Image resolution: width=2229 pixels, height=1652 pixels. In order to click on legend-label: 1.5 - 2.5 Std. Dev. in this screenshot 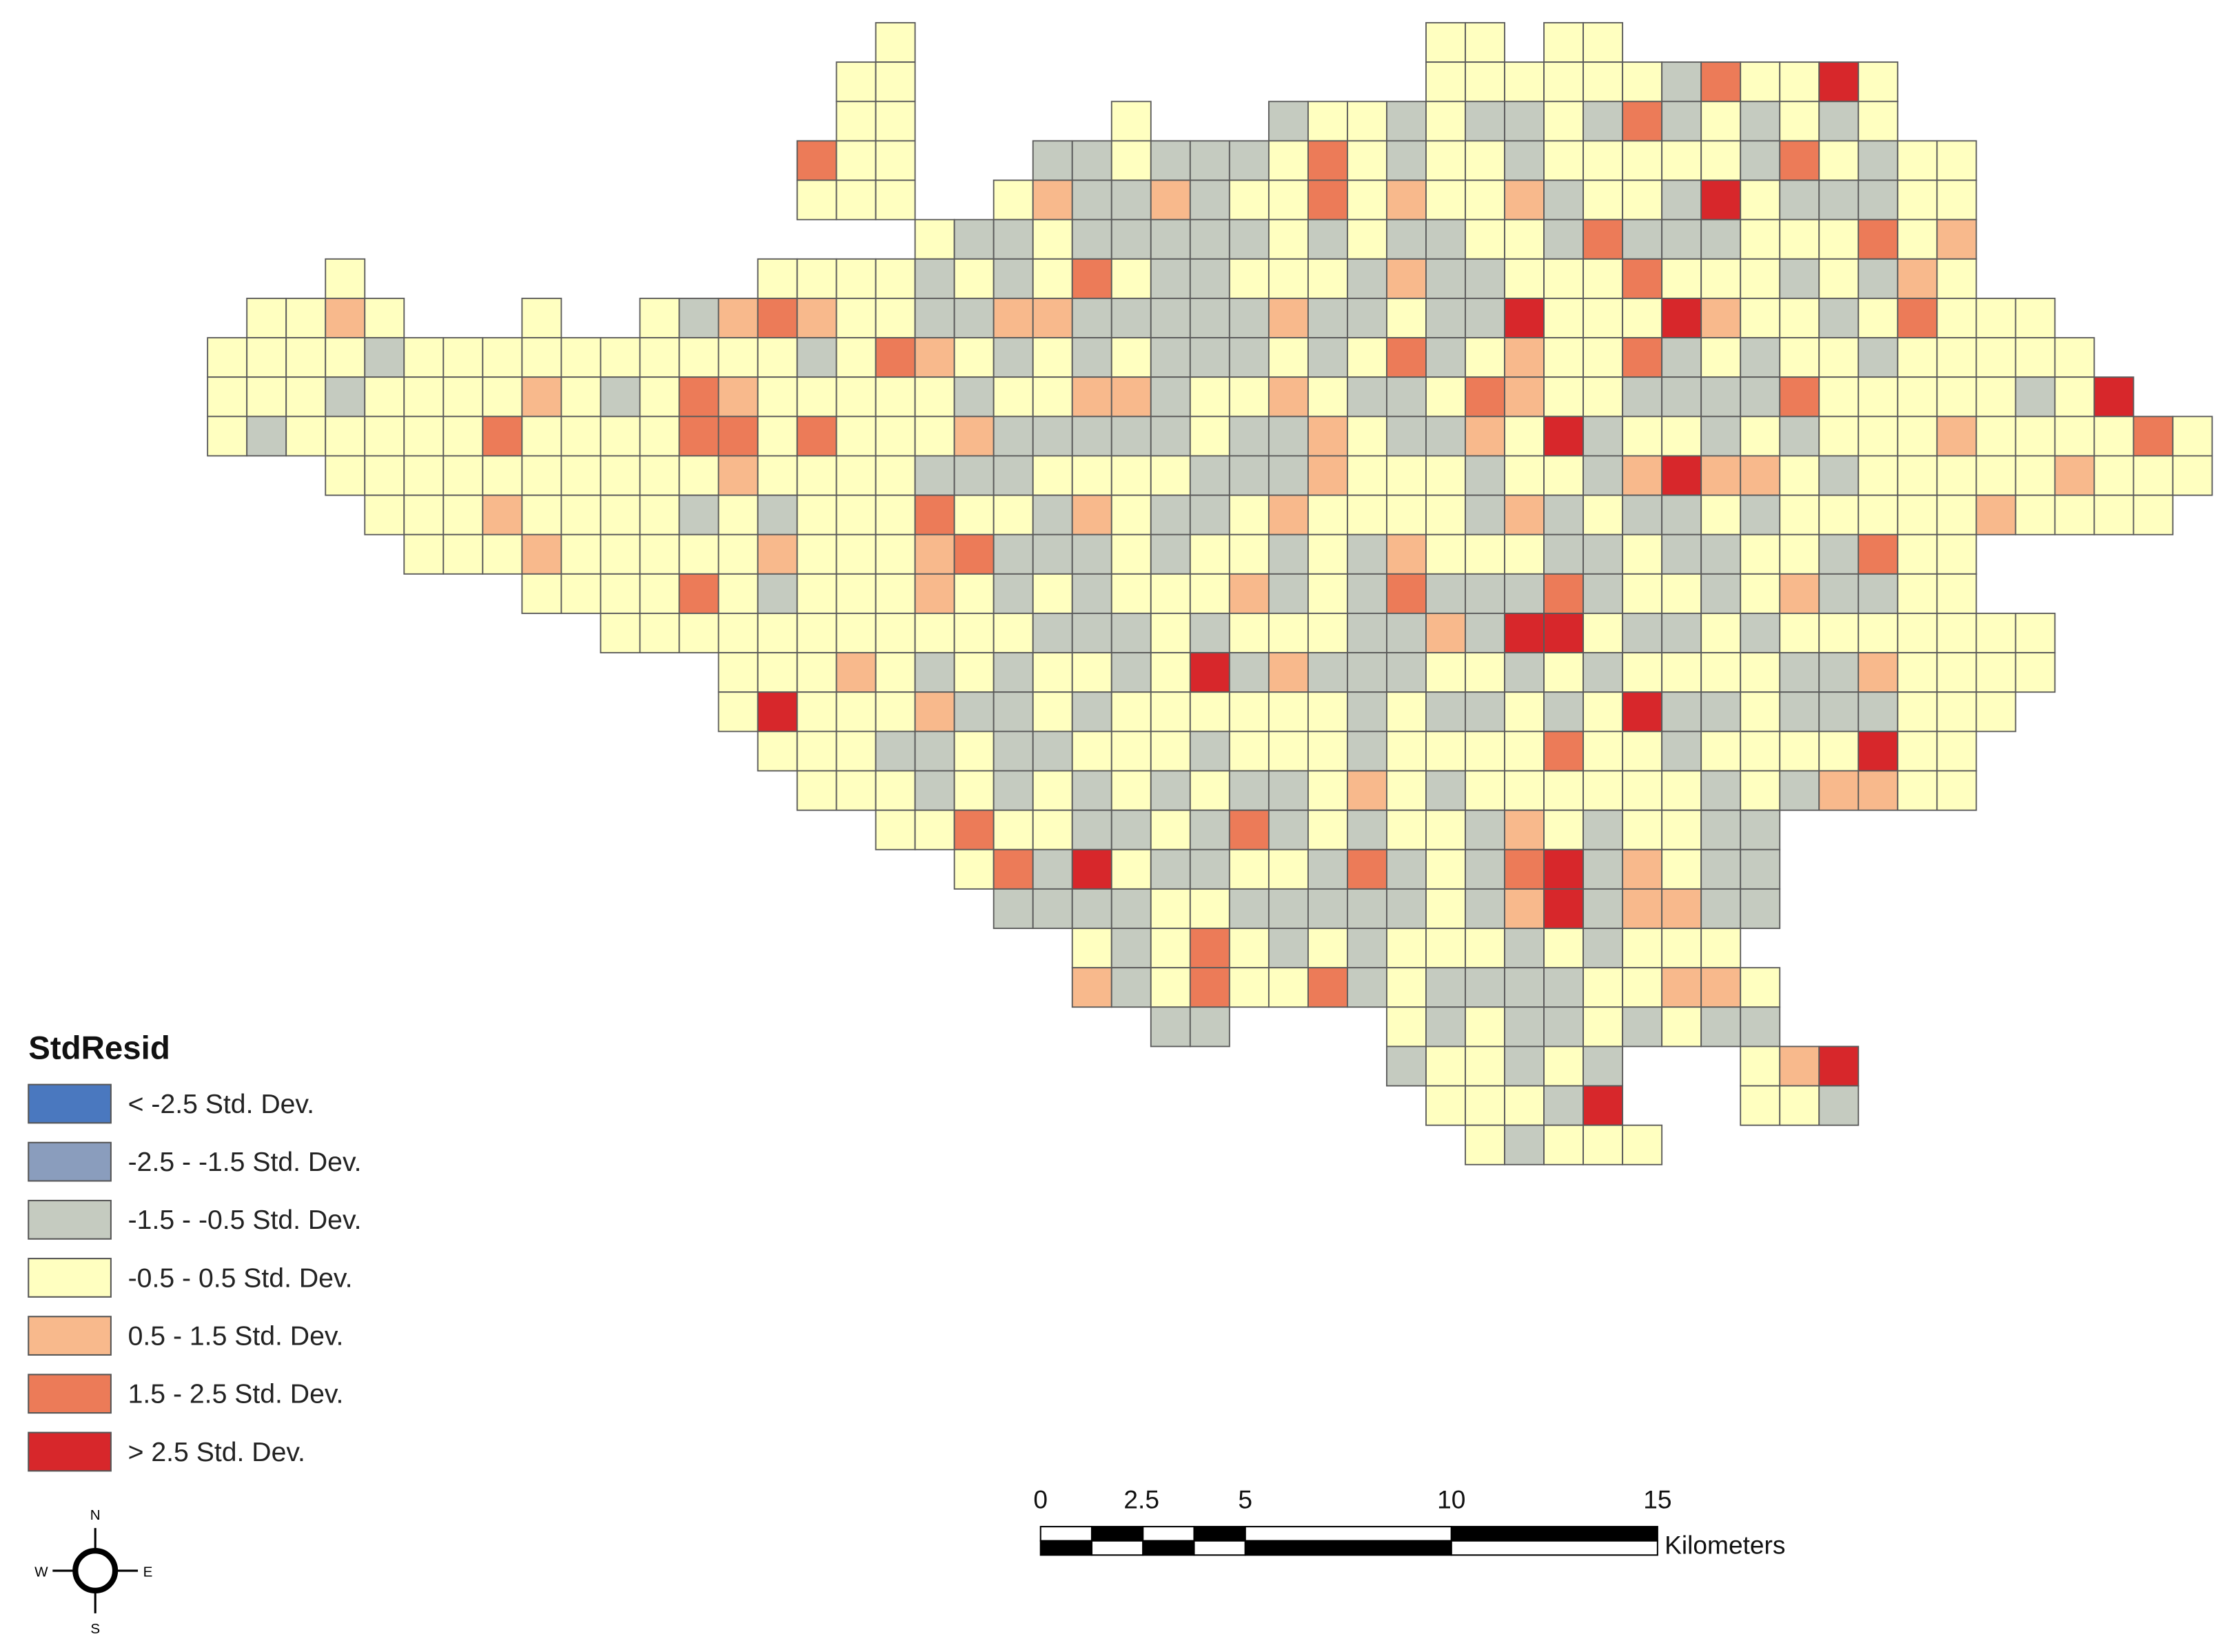, I will do `click(236, 1395)`.